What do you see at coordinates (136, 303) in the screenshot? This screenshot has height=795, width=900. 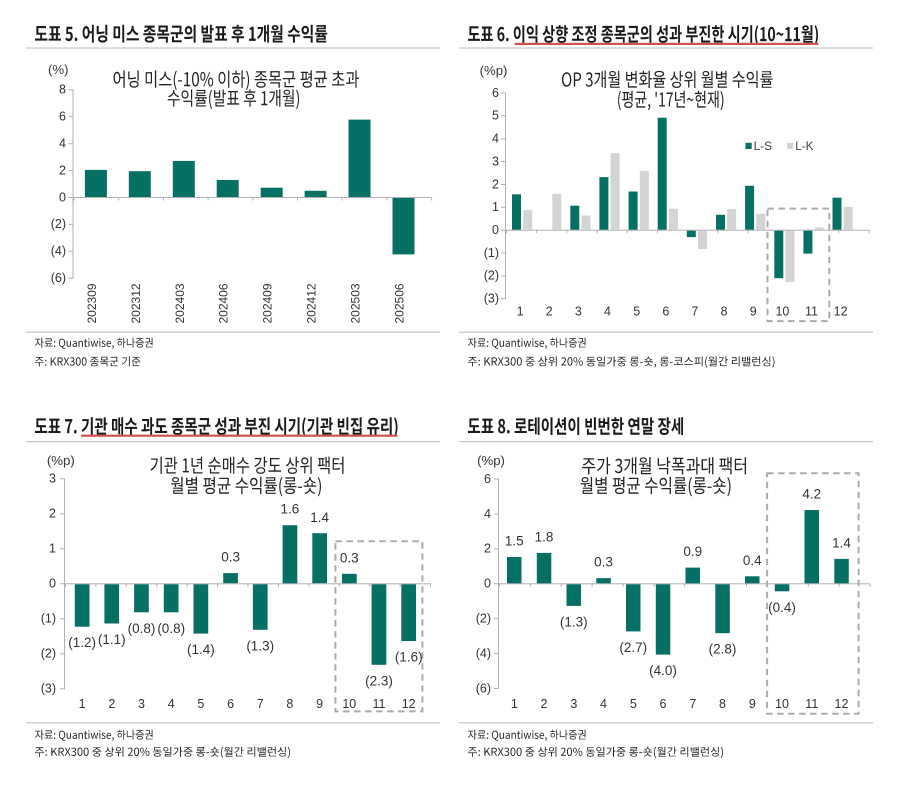 I see `svg-text: 202312` at bounding box center [136, 303].